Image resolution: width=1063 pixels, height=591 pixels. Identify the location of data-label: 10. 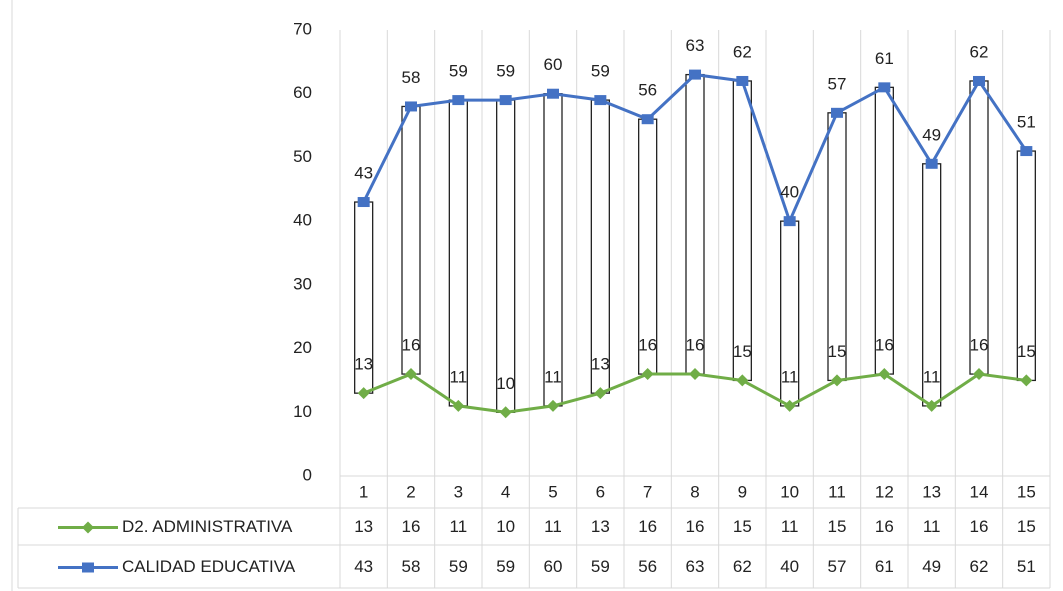
(505, 383).